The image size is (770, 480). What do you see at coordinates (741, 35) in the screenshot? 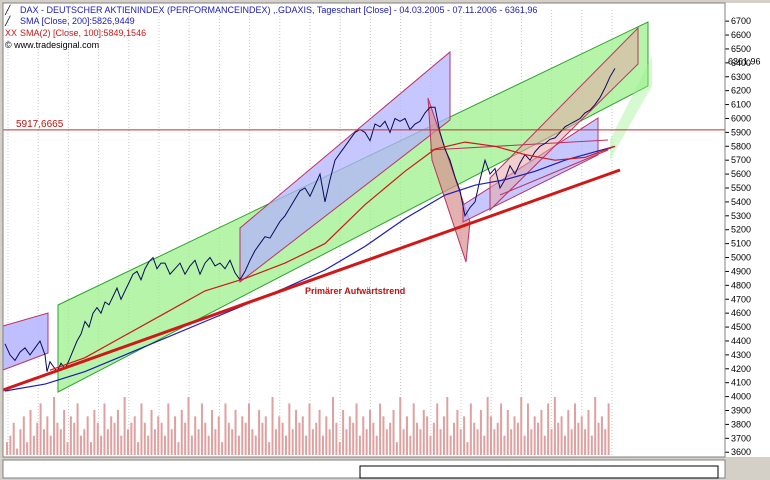
I see `y-tick-label: 6600` at bounding box center [741, 35].